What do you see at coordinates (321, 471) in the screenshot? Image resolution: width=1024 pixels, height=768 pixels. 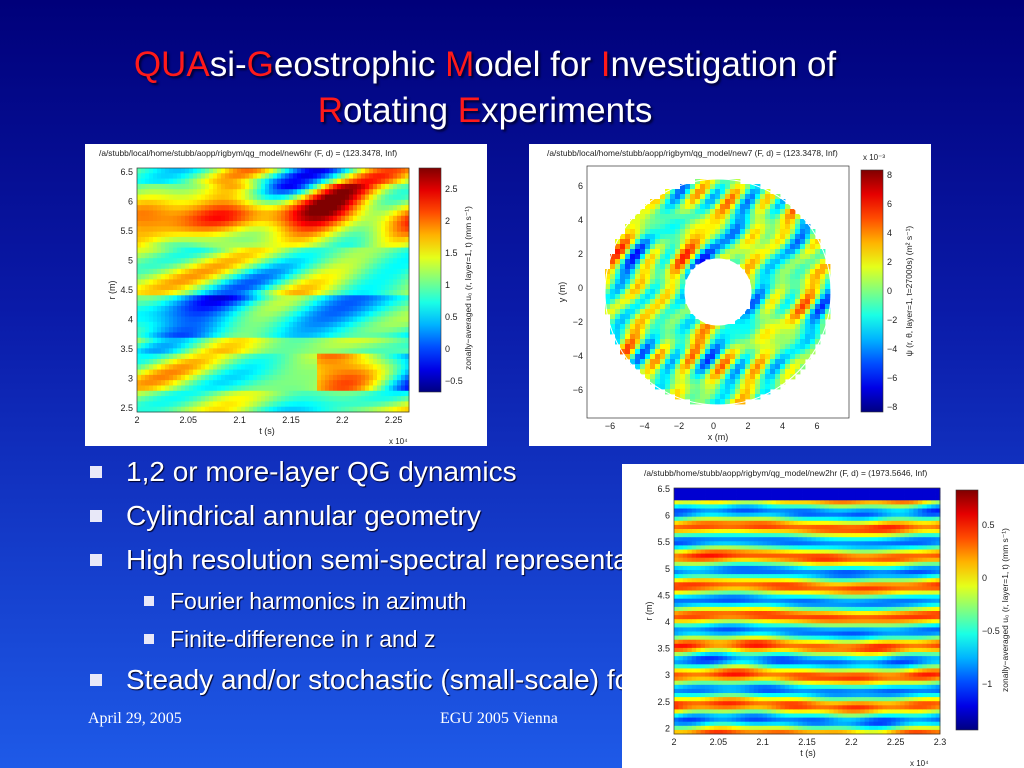 I see `bullet-text: 1,2 or more-layer QG dynamics` at bounding box center [321, 471].